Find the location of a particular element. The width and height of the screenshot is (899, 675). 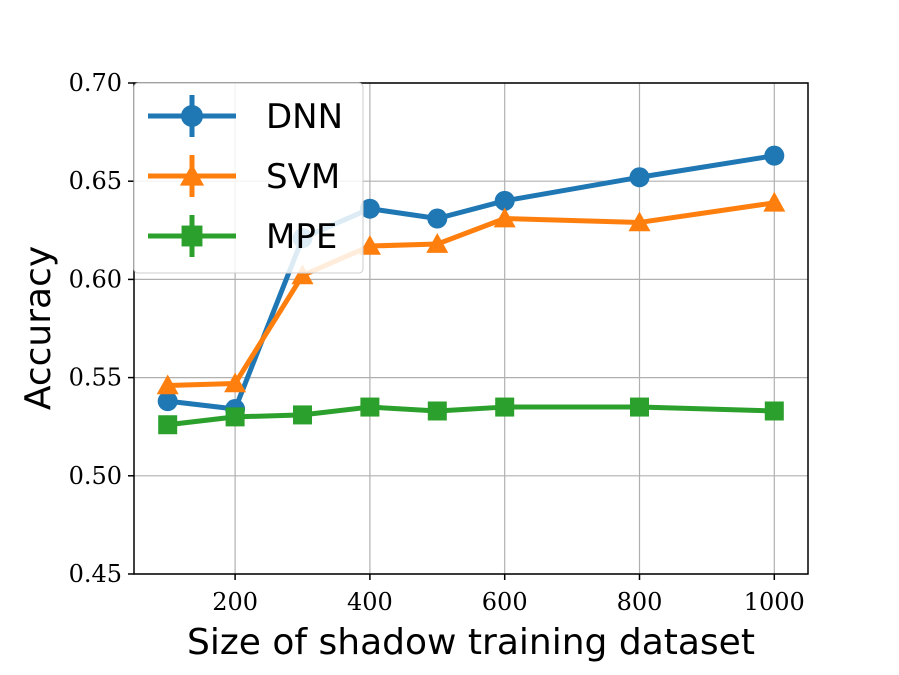

legend-label-svm: SVM is located at coordinates (303, 177).